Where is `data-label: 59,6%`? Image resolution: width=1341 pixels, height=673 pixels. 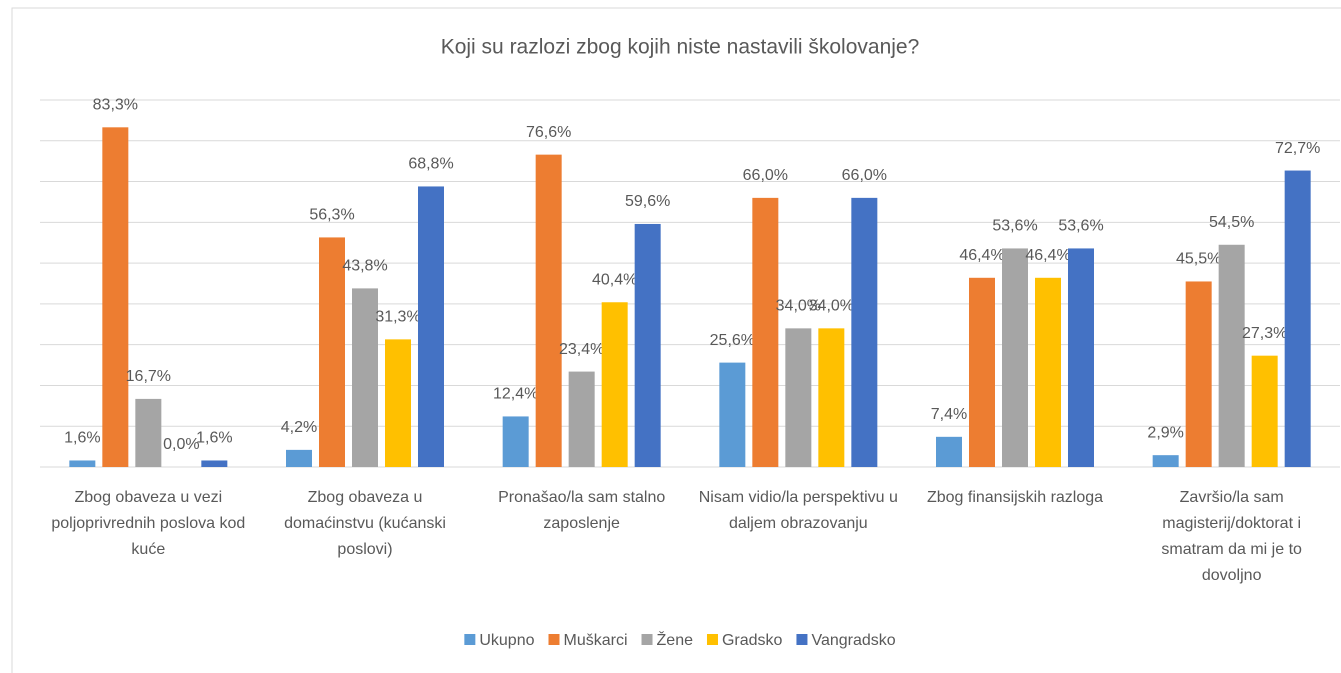
data-label: 59,6% is located at coordinates (647, 201).